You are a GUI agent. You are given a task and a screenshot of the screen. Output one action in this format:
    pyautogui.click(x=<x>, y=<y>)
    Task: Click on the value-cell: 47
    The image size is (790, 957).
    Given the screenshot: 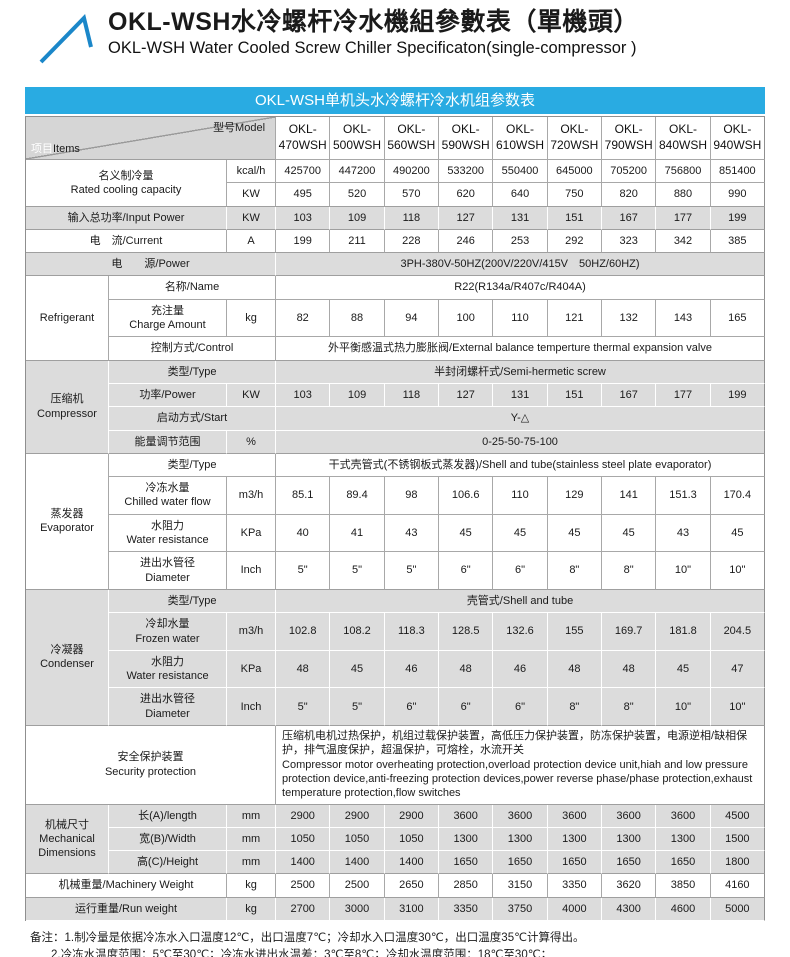 What is the action you would take?
    pyautogui.click(x=737, y=669)
    